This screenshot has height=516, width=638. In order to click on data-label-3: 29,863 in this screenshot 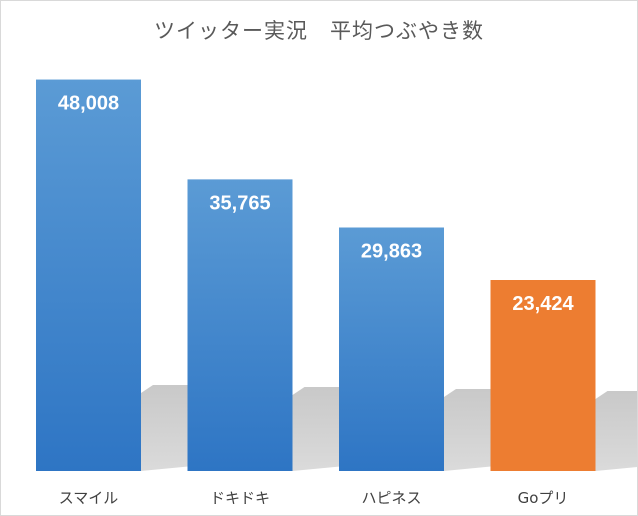, I will do `click(391, 252)`.